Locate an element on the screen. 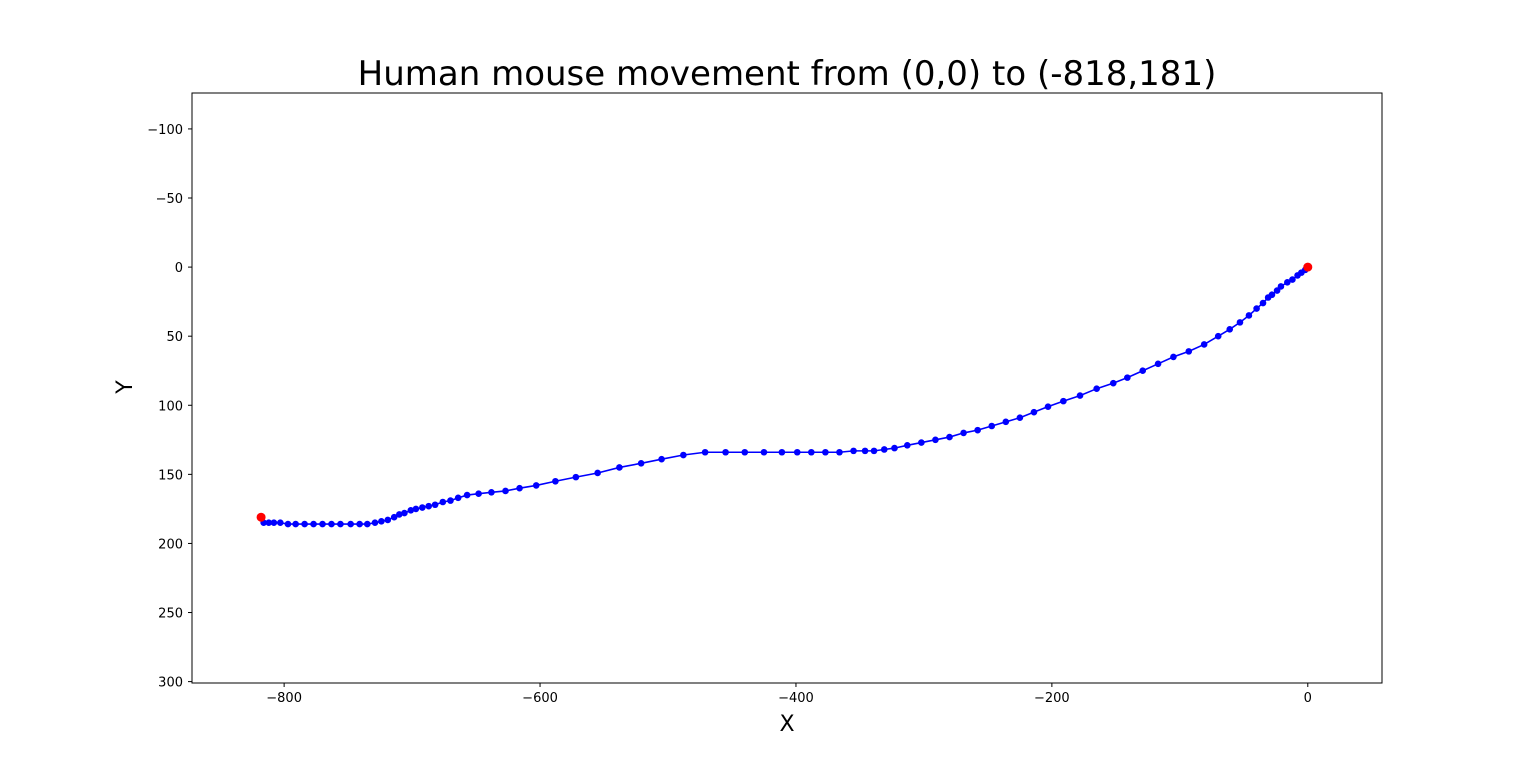 This screenshot has height=767, width=1536. y-axis-label: Y is located at coordinates (125, 387).